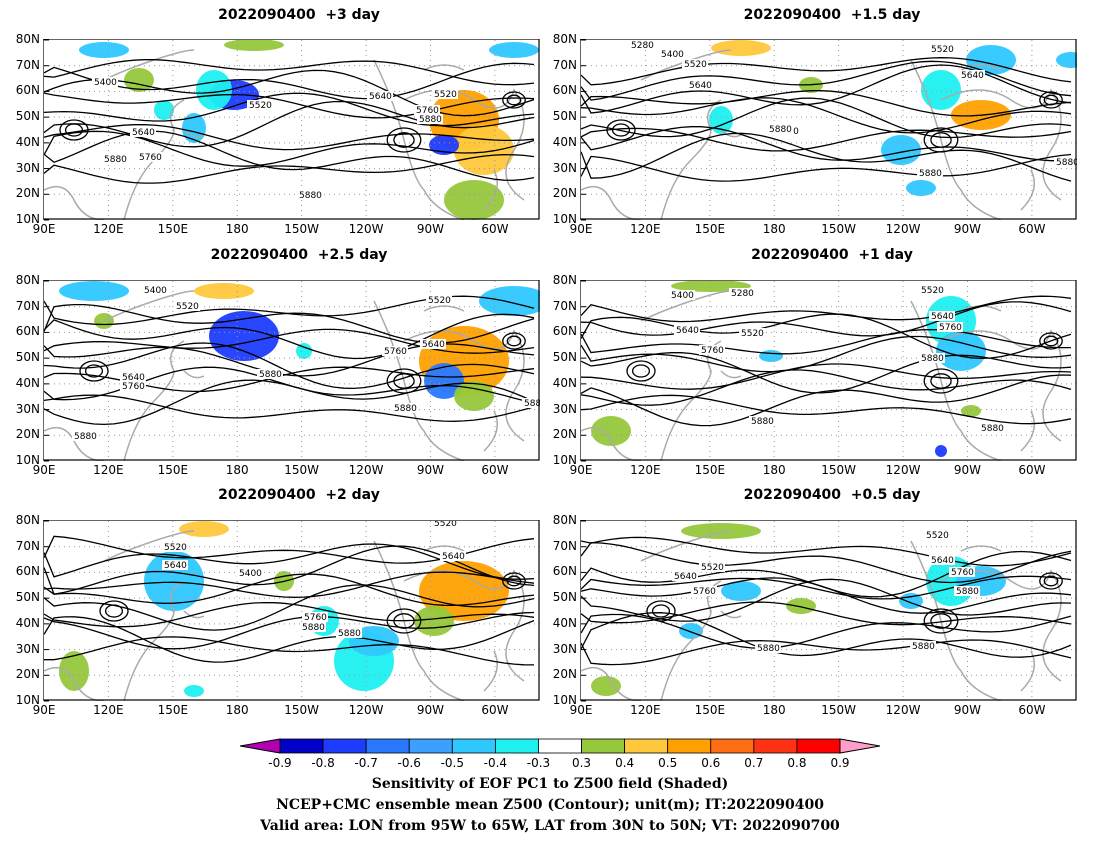  Describe the element at coordinates (108, 229) in the screenshot. I see `lon-tick-label: 120E` at that location.